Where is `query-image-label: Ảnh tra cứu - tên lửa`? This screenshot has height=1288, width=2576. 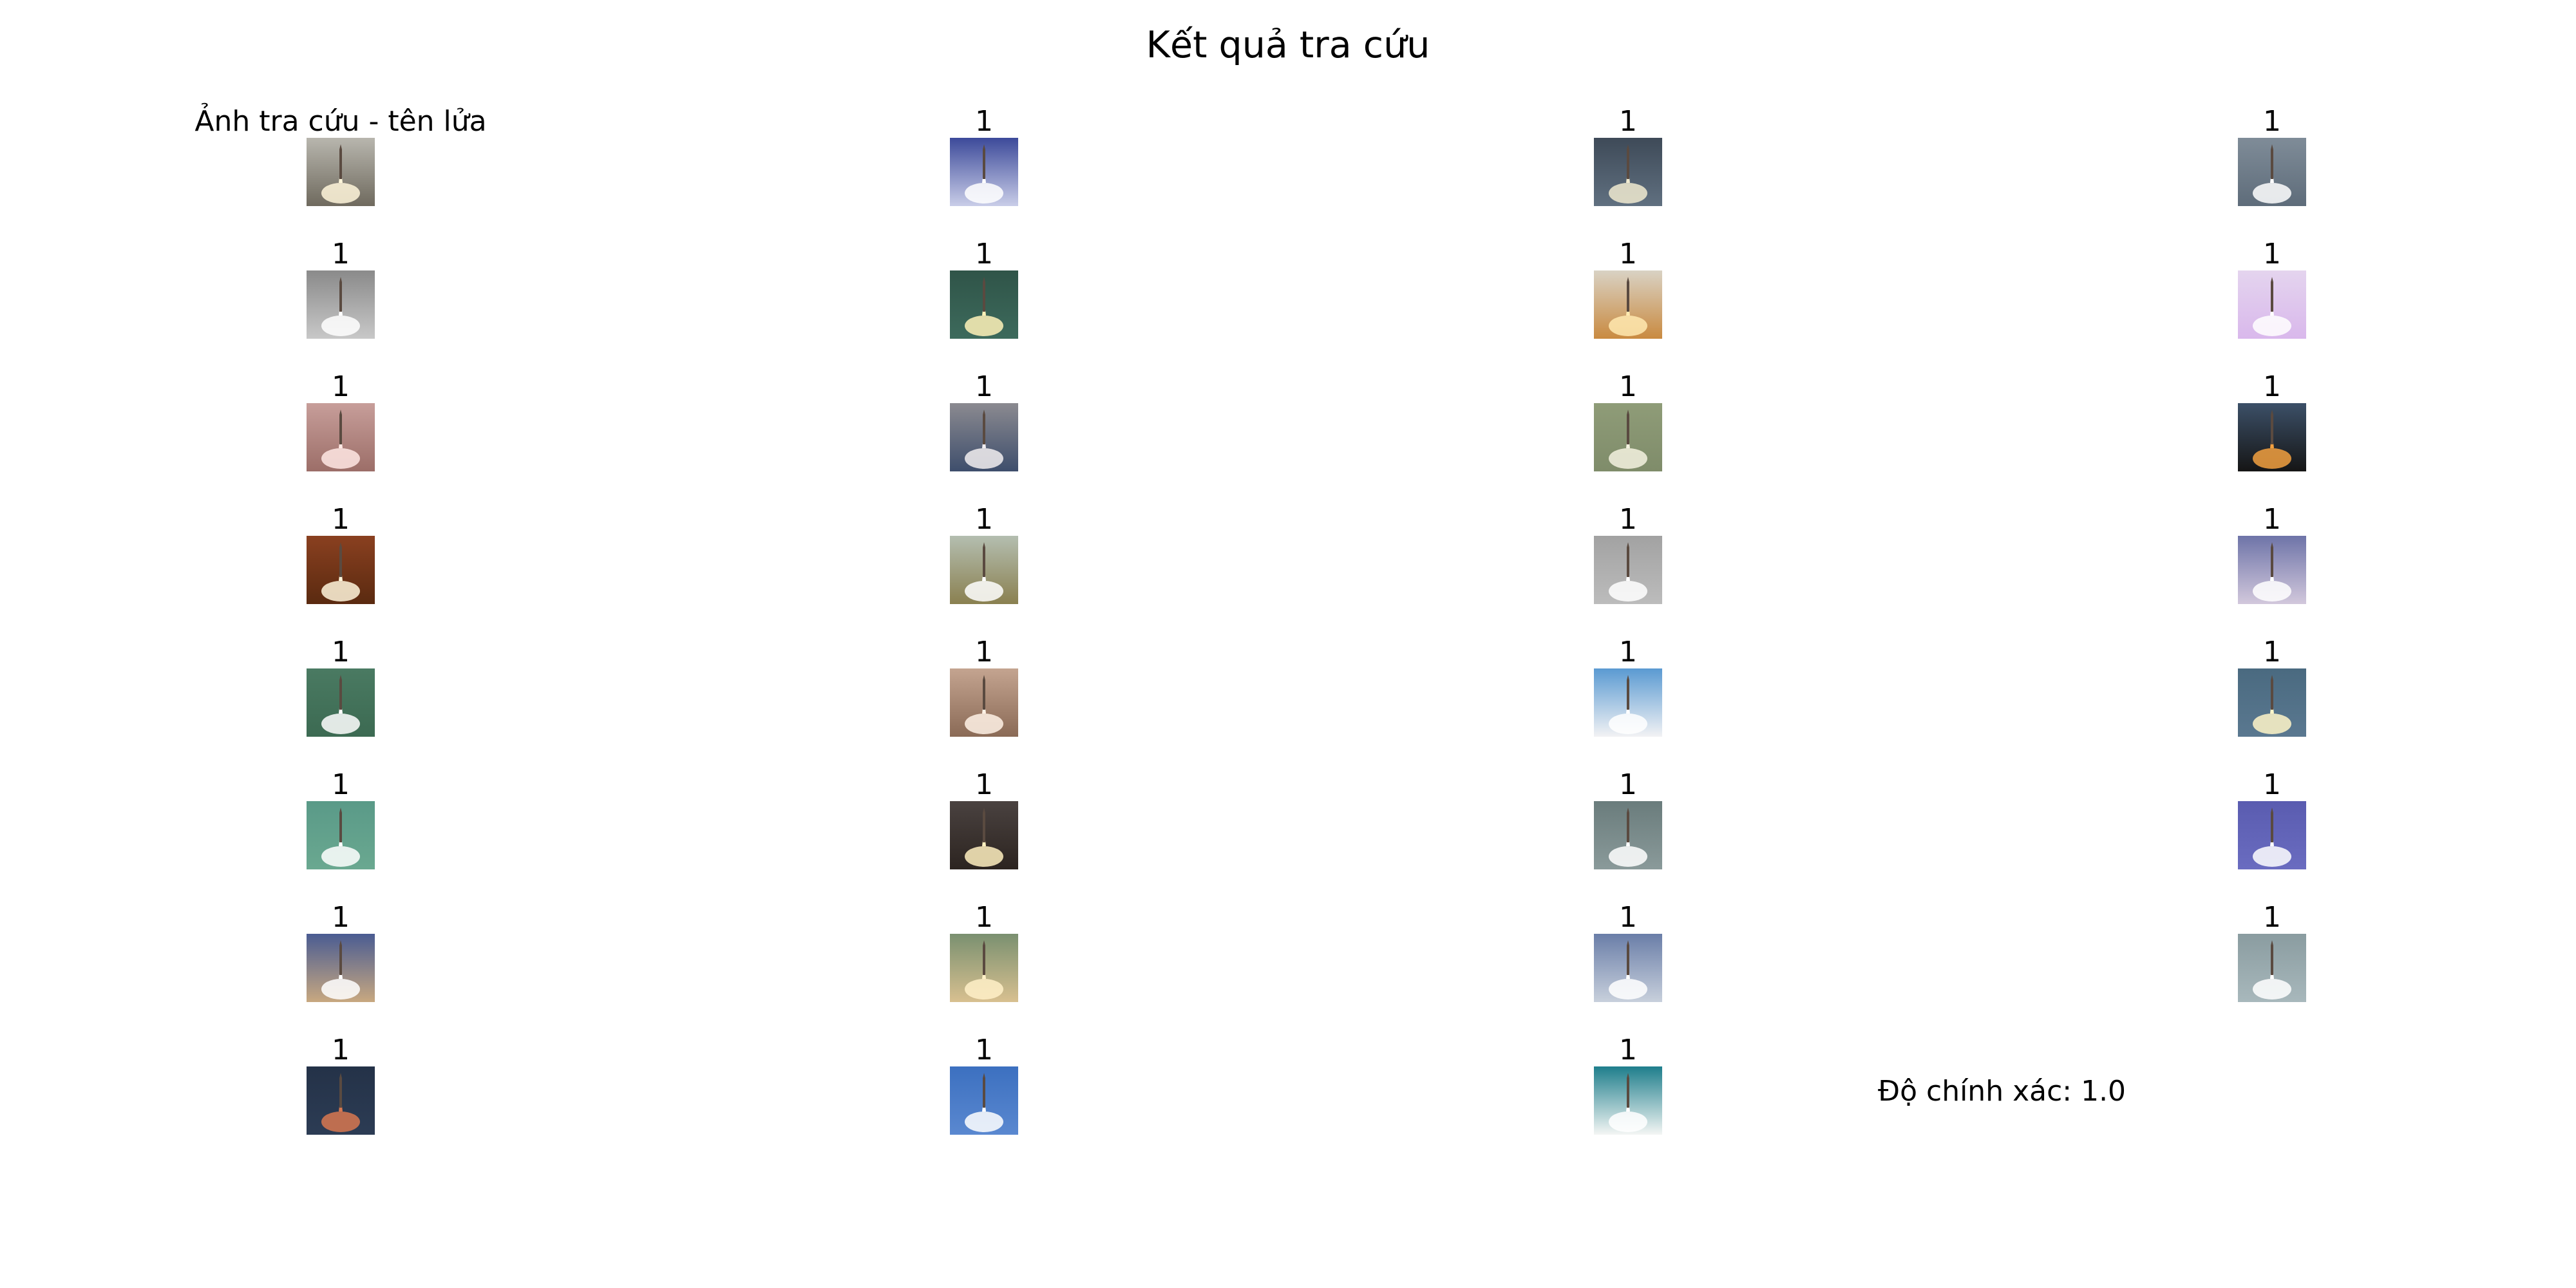
query-image-label: Ảnh tra cứu - tên lửa is located at coordinates (340, 121).